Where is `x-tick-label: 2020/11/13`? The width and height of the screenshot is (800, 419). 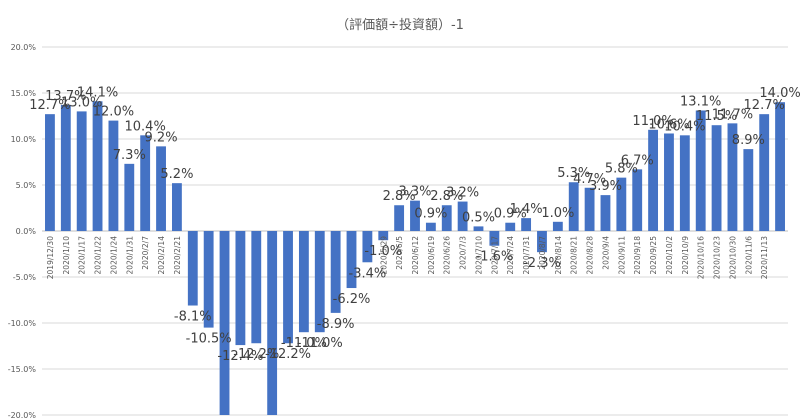 x-tick-label: 2020/11/13 is located at coordinates (764, 257).